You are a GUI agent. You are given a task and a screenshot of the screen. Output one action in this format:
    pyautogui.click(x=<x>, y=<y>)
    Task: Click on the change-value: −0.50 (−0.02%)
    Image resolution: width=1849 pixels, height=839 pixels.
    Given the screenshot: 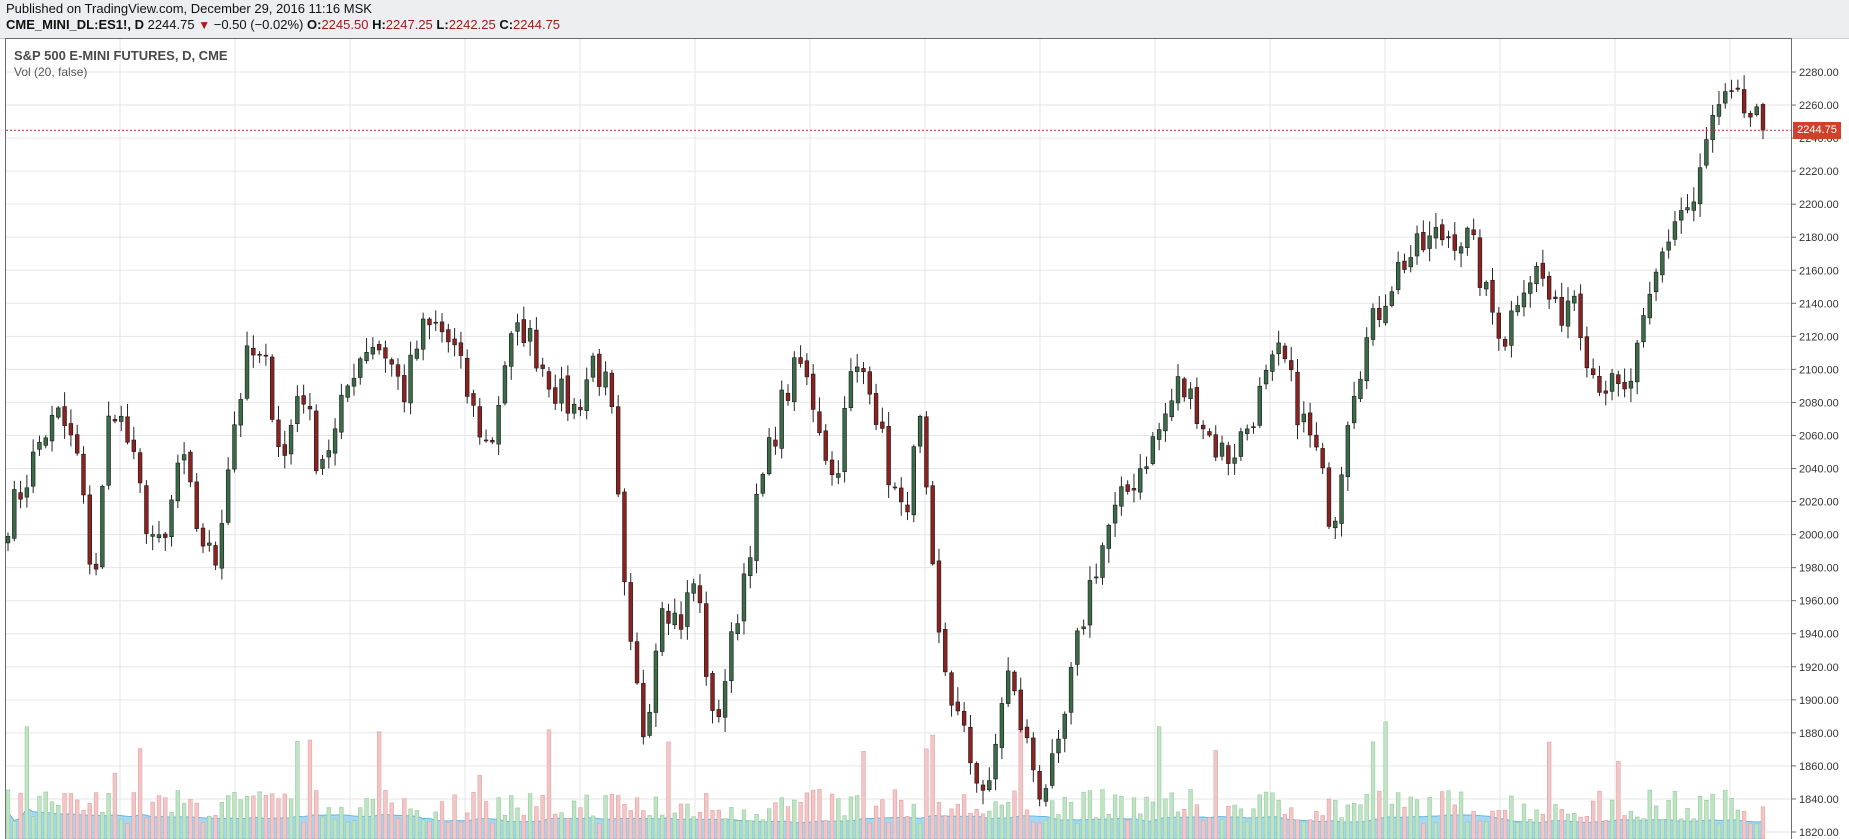 What is the action you would take?
    pyautogui.click(x=258, y=24)
    